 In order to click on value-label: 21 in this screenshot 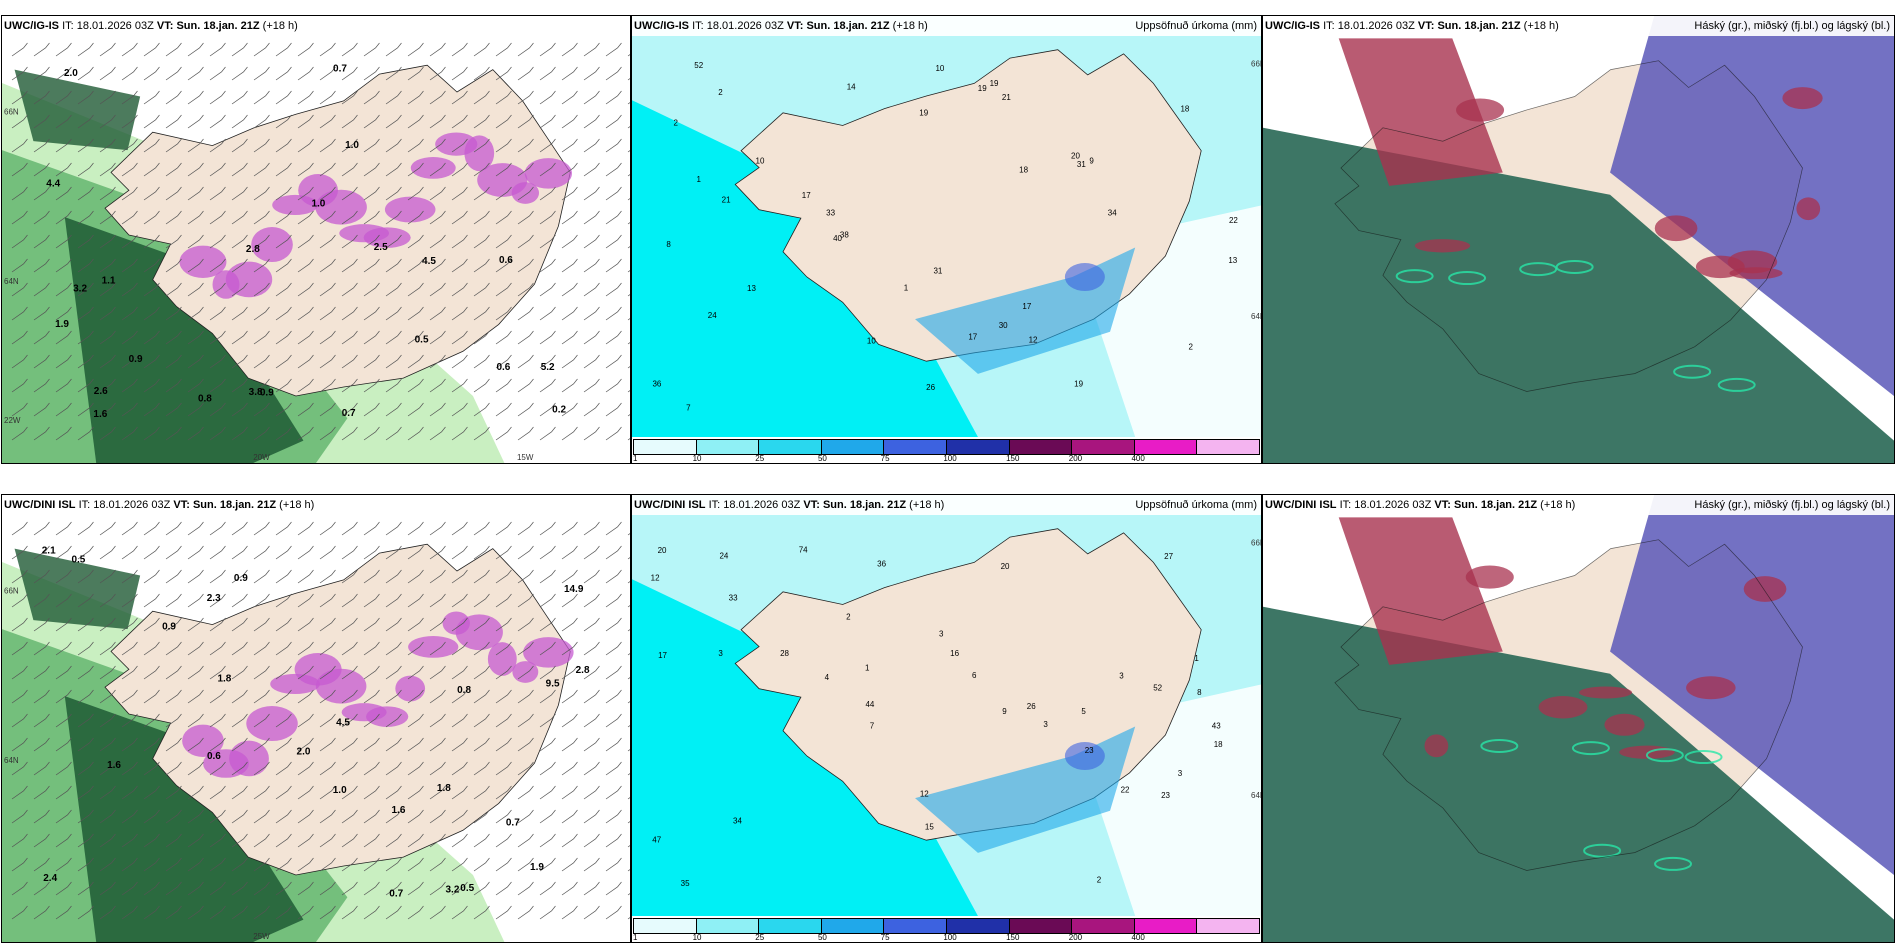, I will do `click(726, 199)`.